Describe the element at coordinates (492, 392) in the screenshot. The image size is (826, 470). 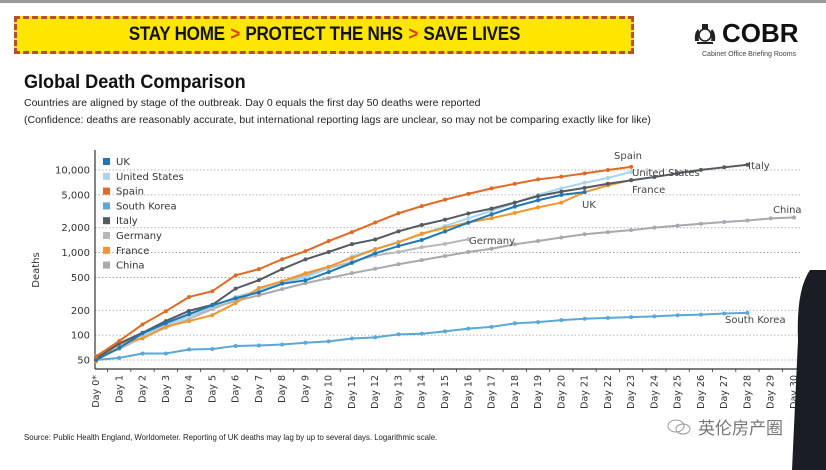
I see `x-tick-label: Day 17` at that location.